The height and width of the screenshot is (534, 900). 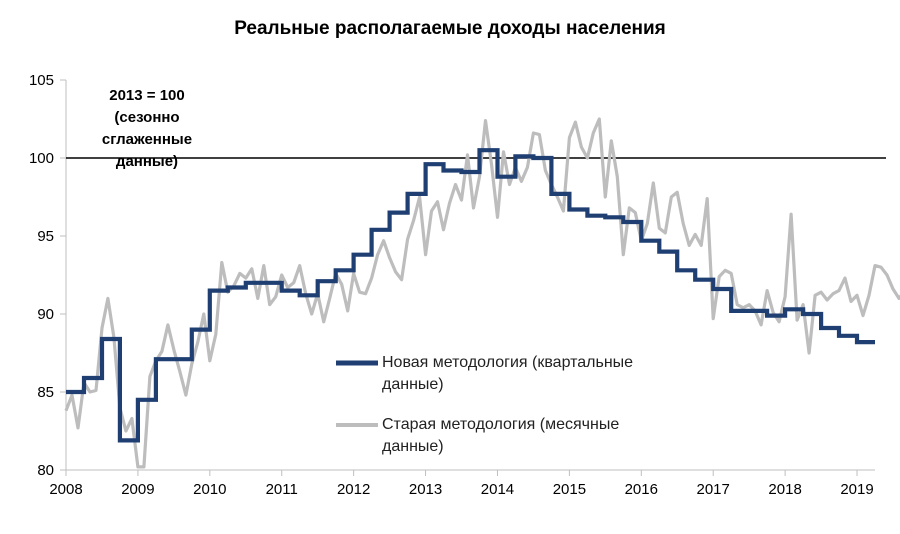 I want to click on y-tick-label: 85, so click(x=45, y=392).